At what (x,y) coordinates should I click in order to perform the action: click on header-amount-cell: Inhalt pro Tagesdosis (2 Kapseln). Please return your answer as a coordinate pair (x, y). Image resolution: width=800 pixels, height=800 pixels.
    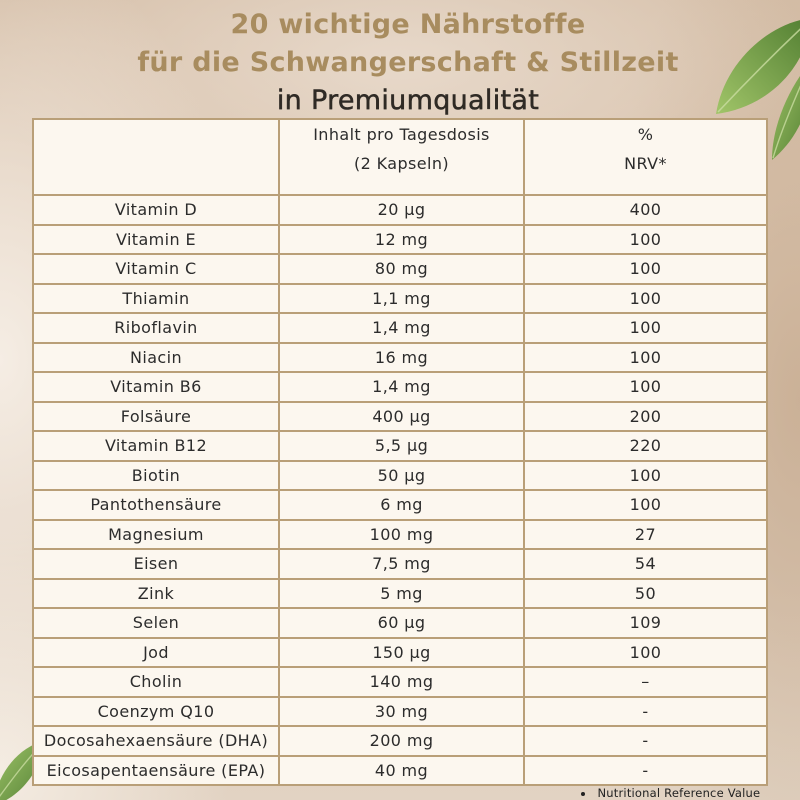
    Looking at the image, I should click on (400, 157).